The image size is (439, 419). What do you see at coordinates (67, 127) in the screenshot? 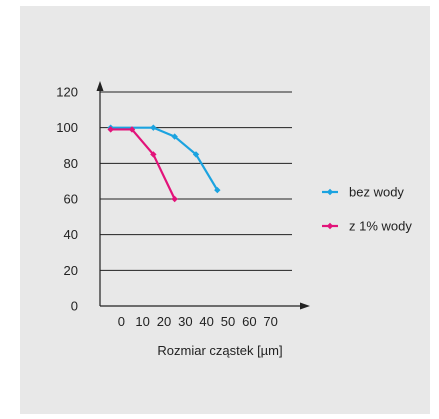
I see `y-tick-label: 100` at bounding box center [67, 127].